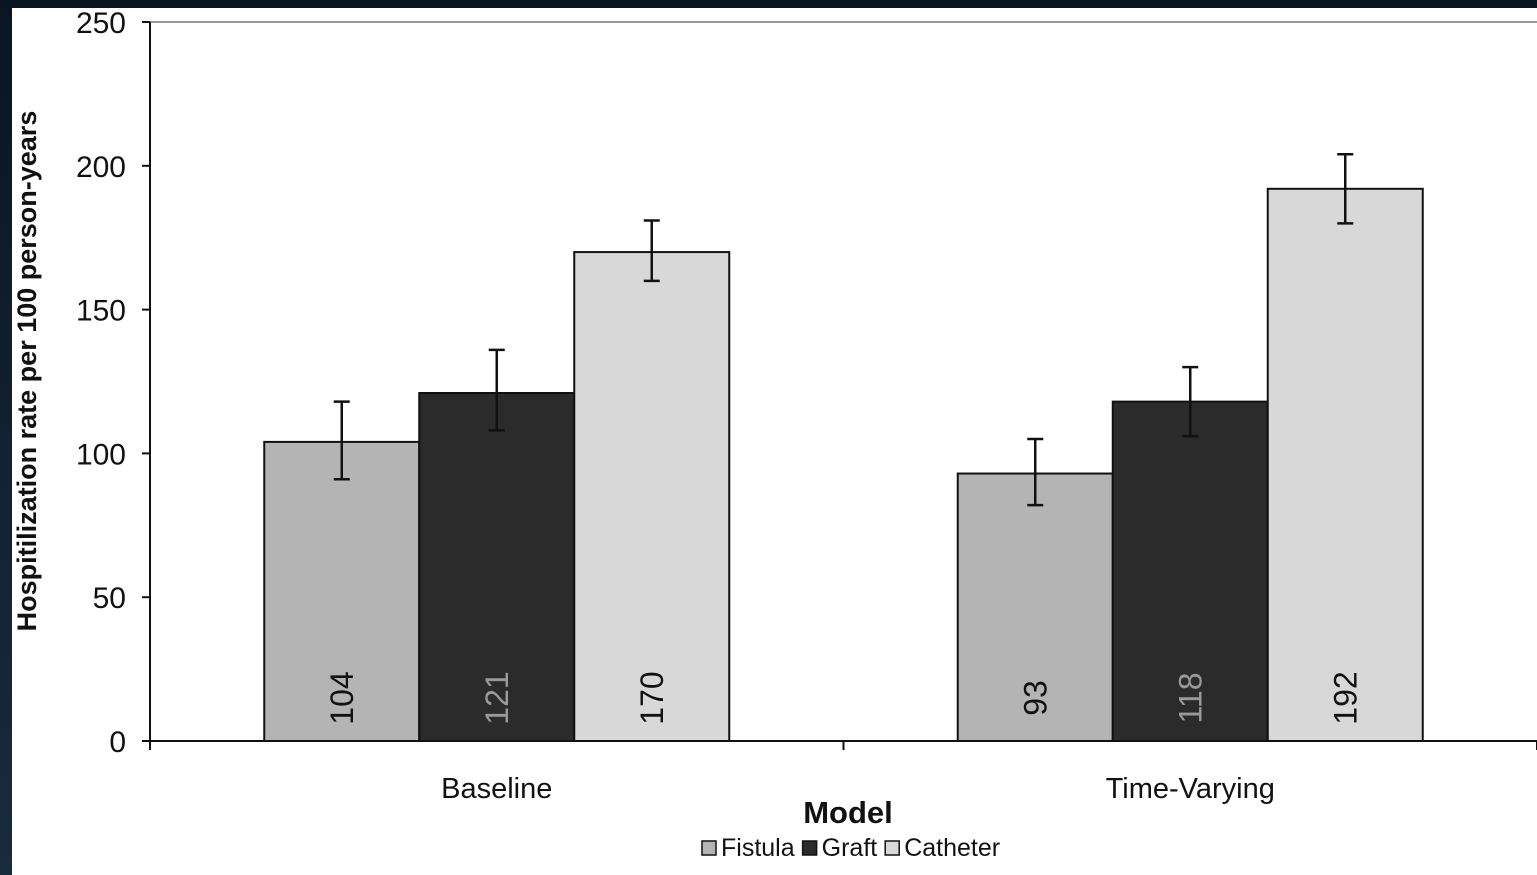  Describe the element at coordinates (1035, 698) in the screenshot. I see `bar-value-label: 93` at that location.